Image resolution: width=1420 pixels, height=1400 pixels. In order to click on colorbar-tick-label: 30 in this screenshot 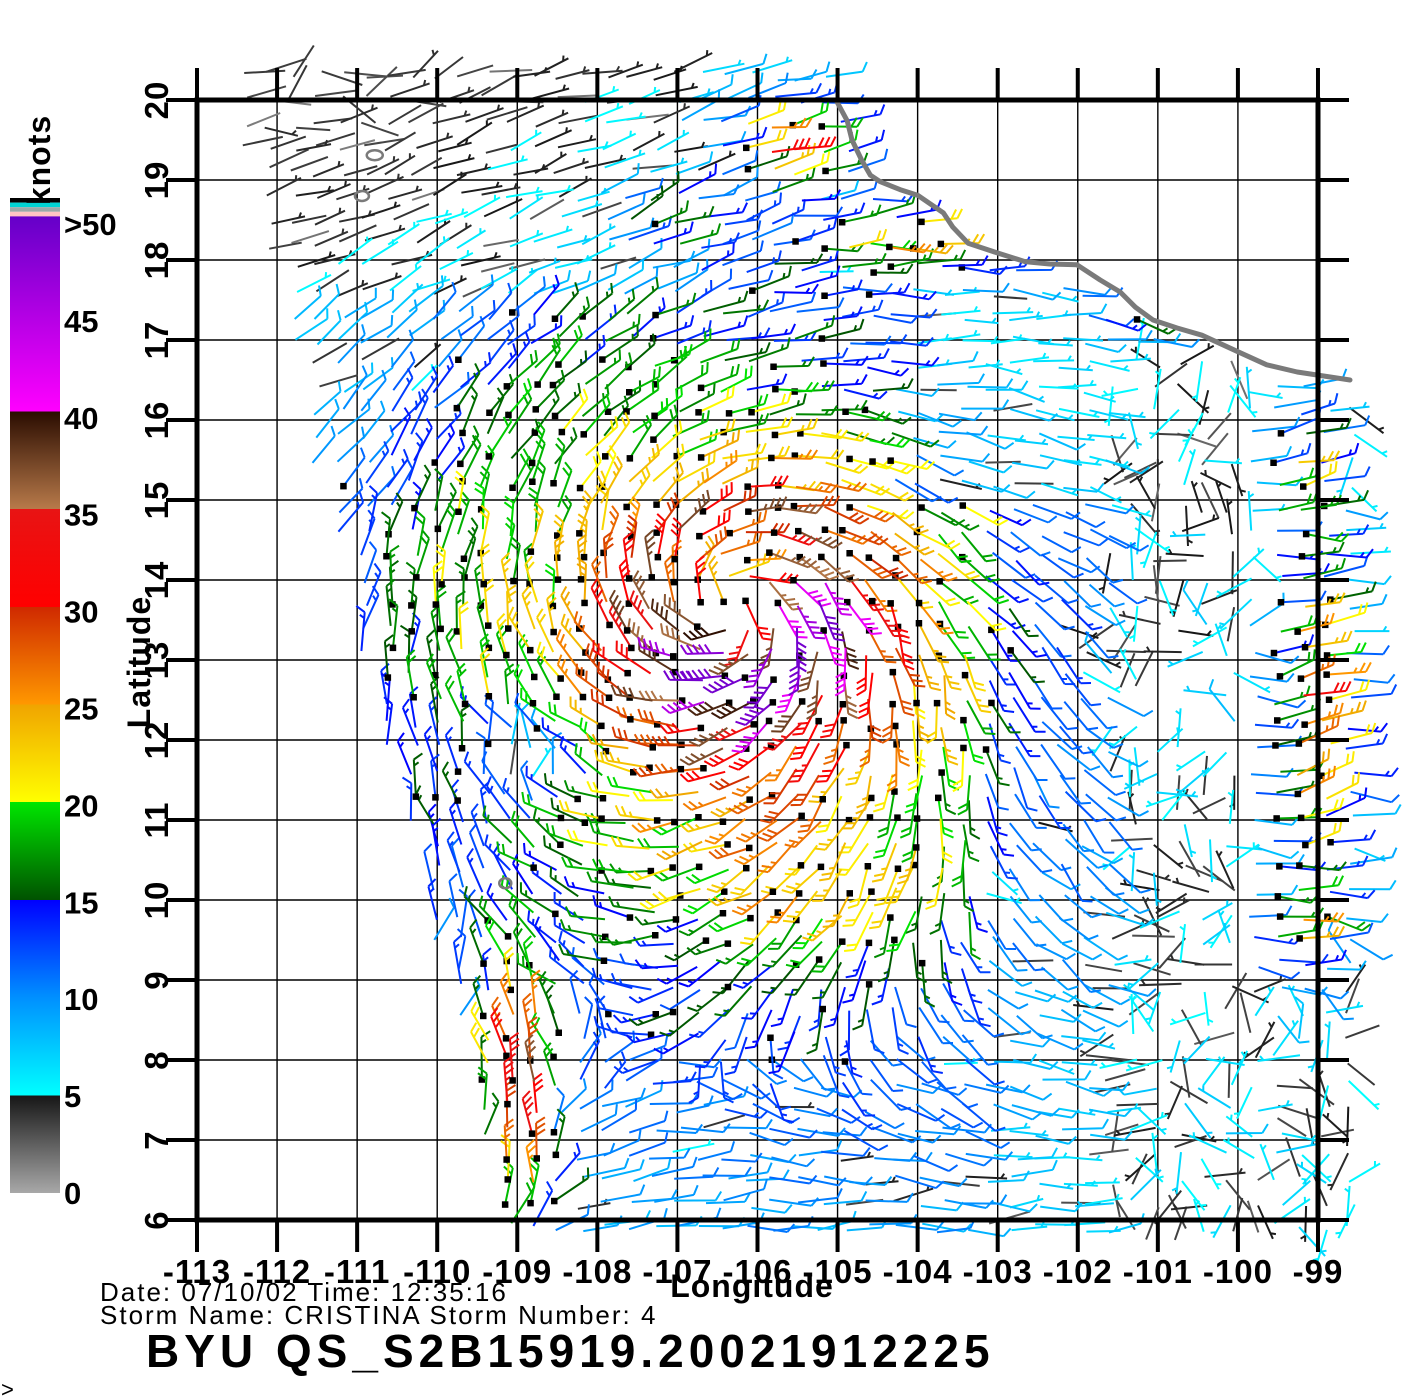, I will do `click(81, 612)`.